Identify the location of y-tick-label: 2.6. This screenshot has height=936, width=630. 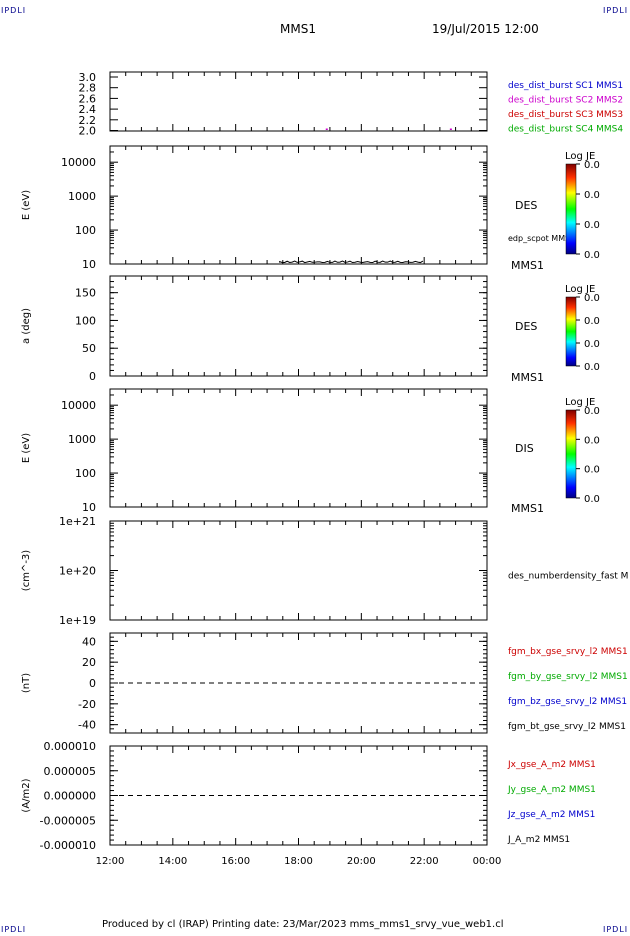
(88, 98).